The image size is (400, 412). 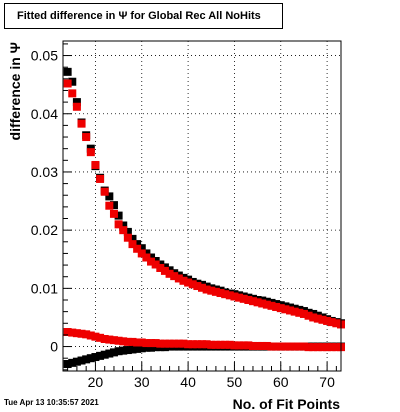 I want to click on x-axis-label: No. of Fit Points, so click(x=287, y=404).